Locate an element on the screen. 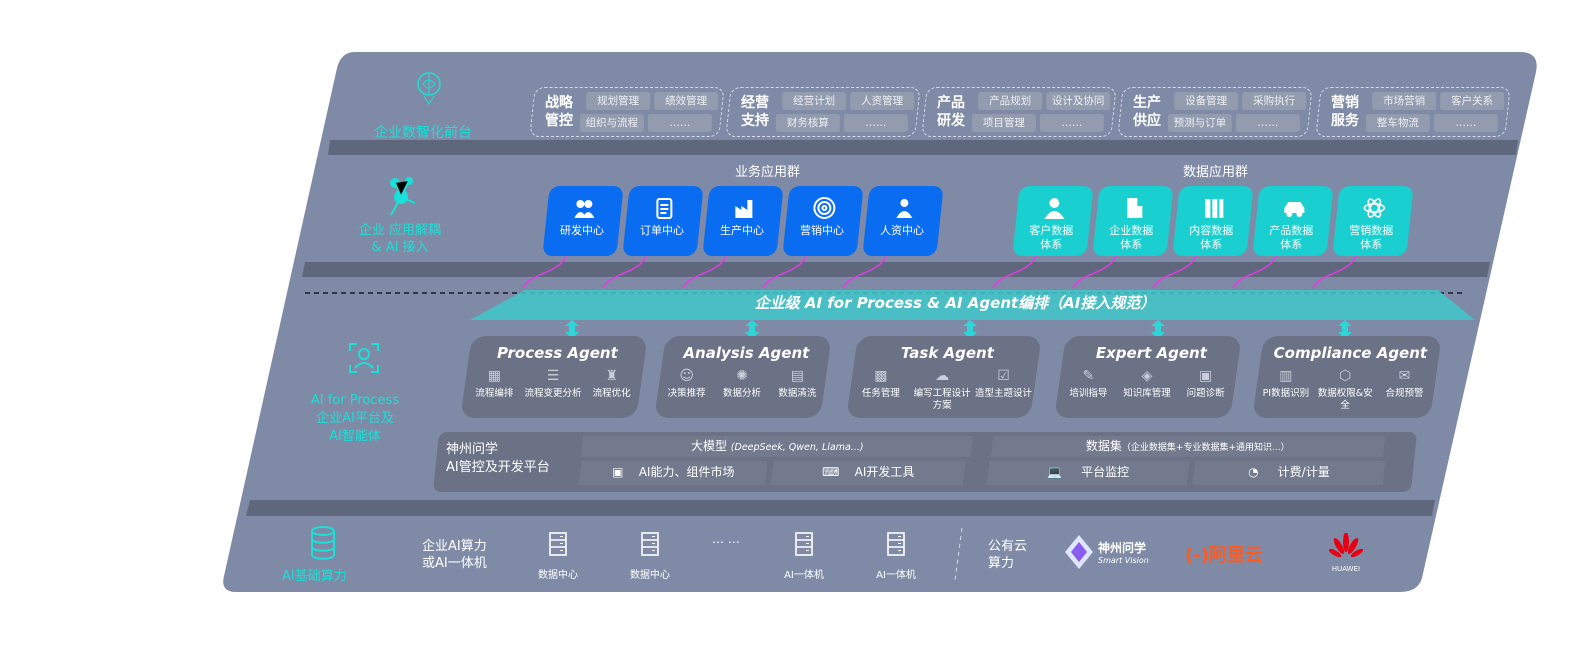 The width and height of the screenshot is (1572, 647). agent-capability: ♜ 流程优化 is located at coordinates (612, 384).